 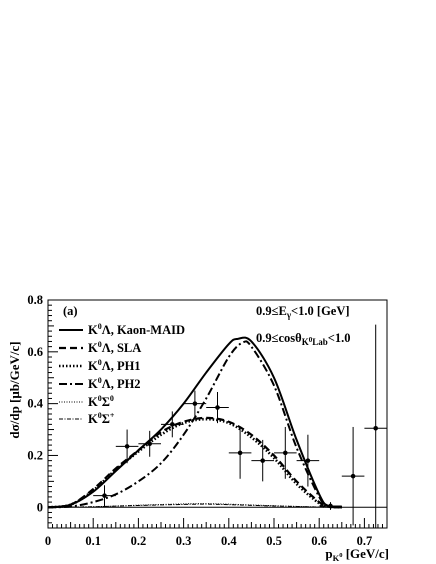 I want to click on x-tick-label: 0.7, so click(x=365, y=541).